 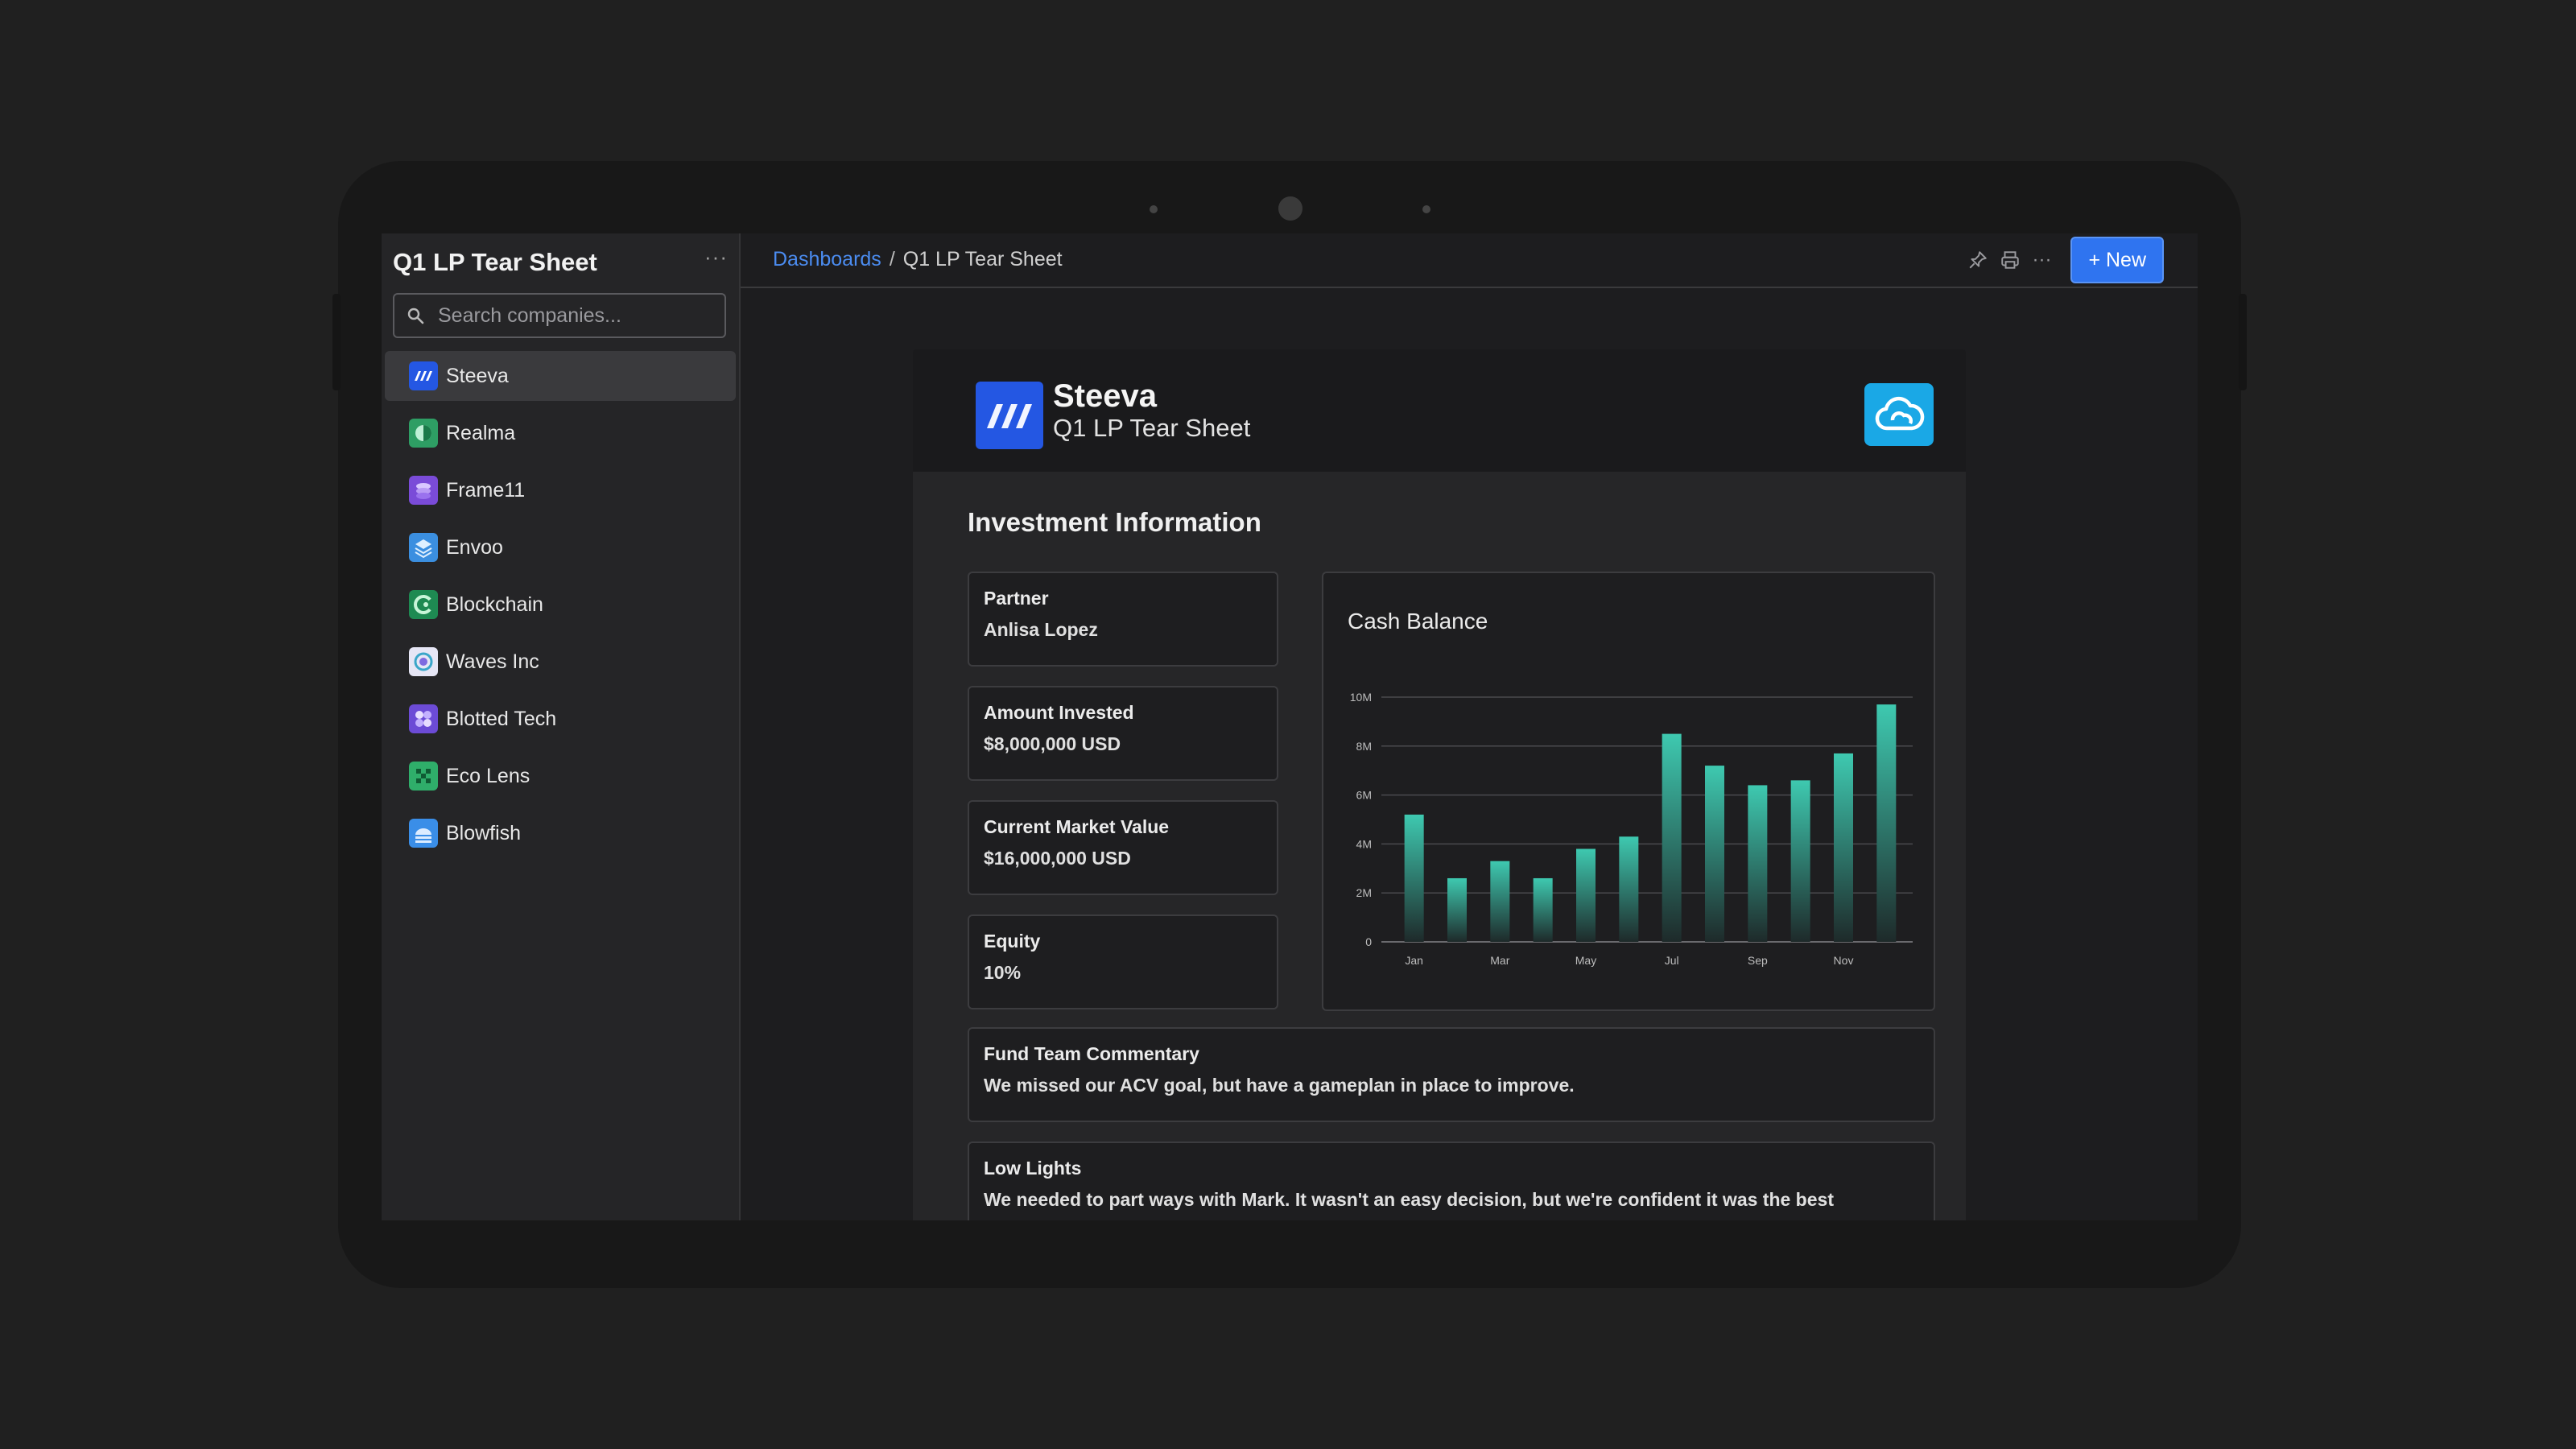 I want to click on field-value: $16,000,000 USD, so click(x=1057, y=858).